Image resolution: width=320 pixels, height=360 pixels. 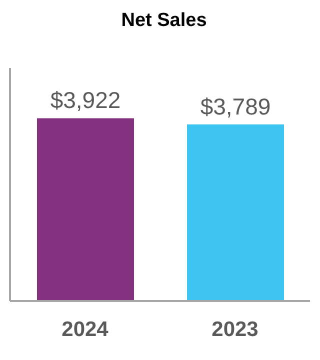 What do you see at coordinates (235, 106) in the screenshot?
I see `data-label: $3,789` at bounding box center [235, 106].